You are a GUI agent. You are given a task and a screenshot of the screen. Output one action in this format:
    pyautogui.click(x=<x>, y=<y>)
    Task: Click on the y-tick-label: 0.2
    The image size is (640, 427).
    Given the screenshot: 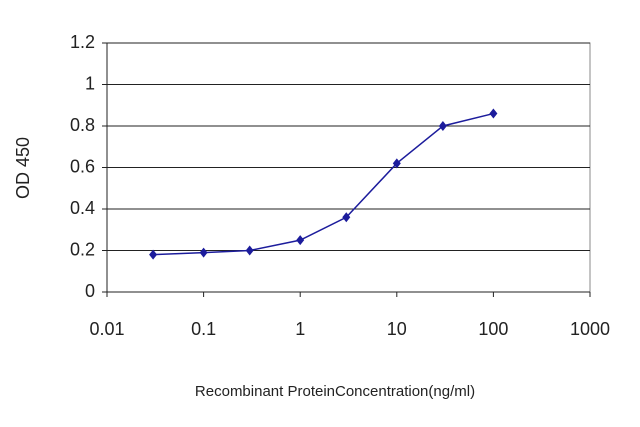 What is the action you would take?
    pyautogui.click(x=82, y=249)
    